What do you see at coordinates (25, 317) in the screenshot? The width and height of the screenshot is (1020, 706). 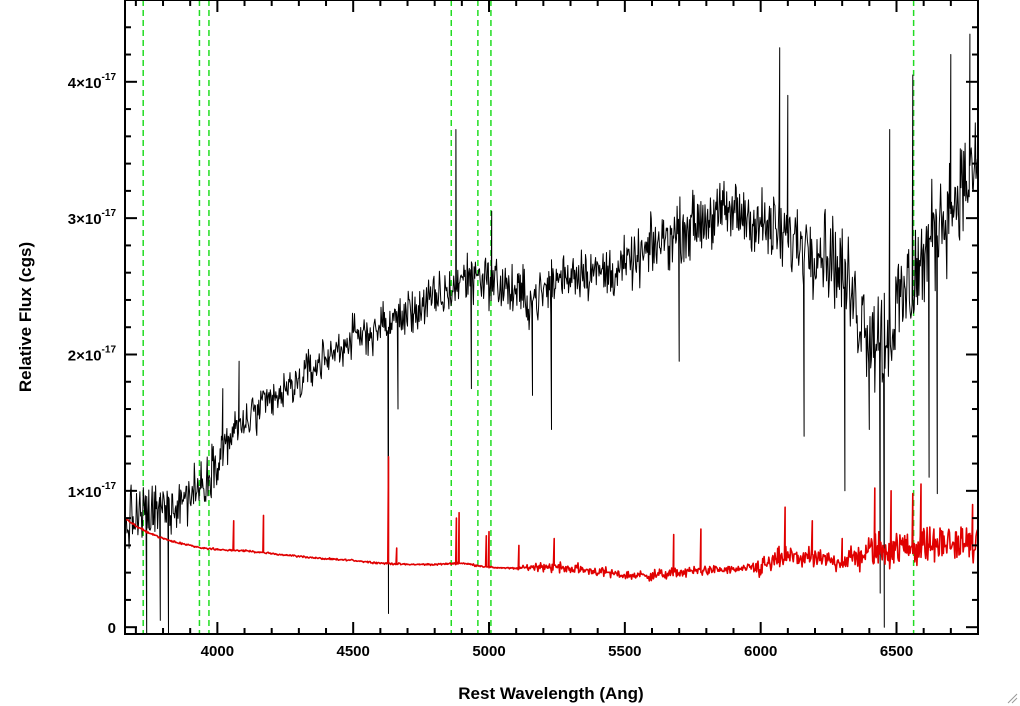 I see `y-axis-label: Relative Flux (cgs)` at bounding box center [25, 317].